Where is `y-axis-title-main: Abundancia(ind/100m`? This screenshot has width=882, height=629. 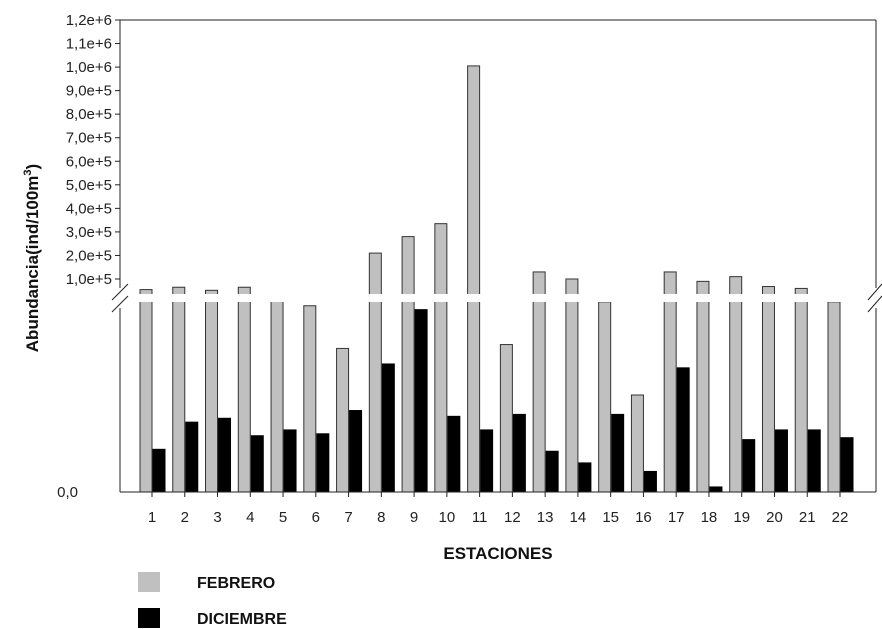
y-axis-title-main: Abundancia(ind/100m is located at coordinates (32, 264).